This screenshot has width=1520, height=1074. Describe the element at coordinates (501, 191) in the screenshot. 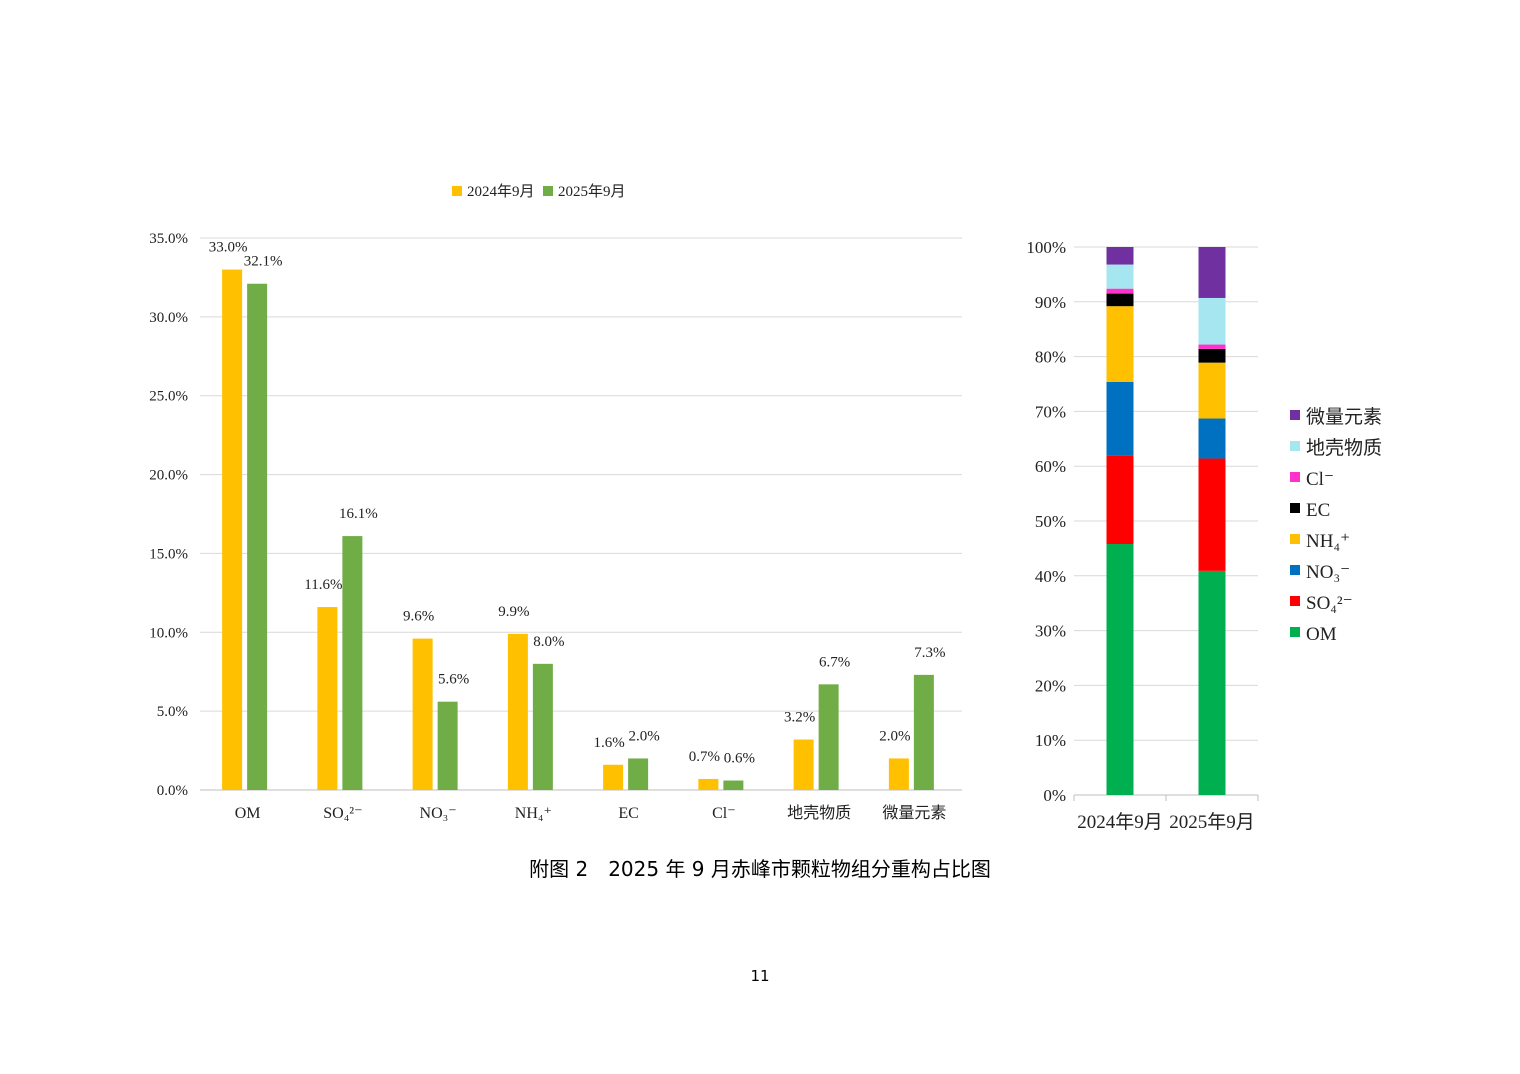

I see `legend-label: 2024年9月` at that location.